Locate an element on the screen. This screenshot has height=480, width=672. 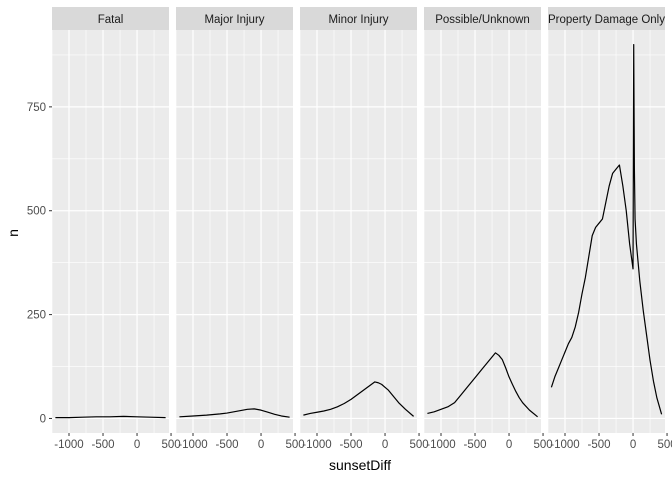
facet-strip-label: Property Damage Only is located at coordinates (606, 20).